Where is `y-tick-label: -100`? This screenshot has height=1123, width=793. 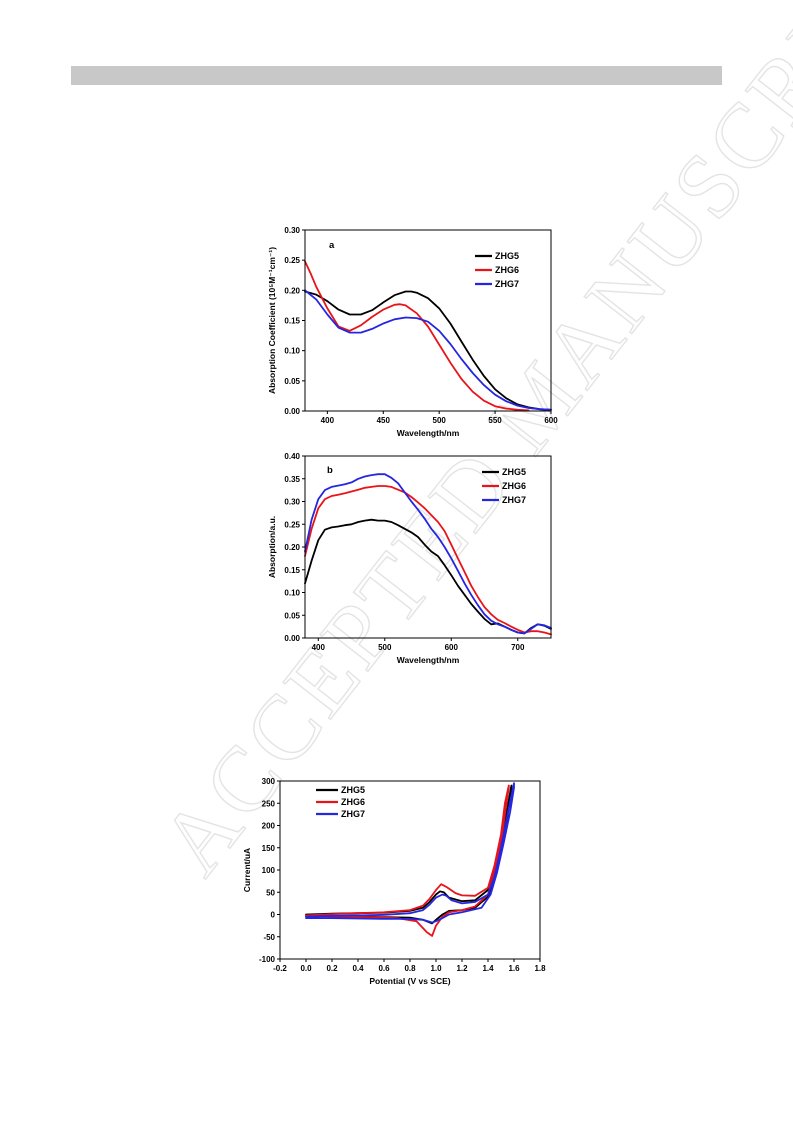
y-tick-label: -100 is located at coordinates (267, 959).